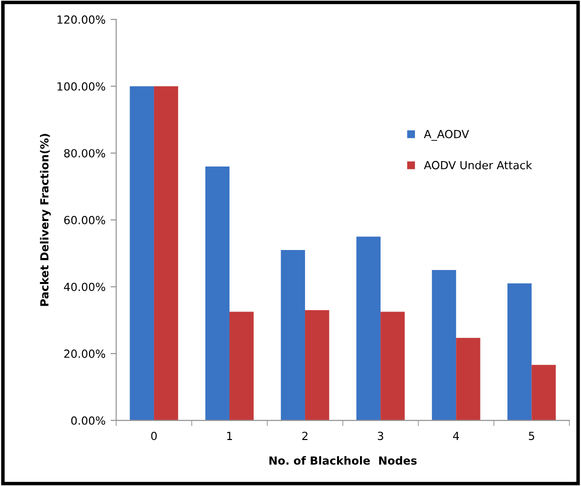 This screenshot has width=581, height=486. Describe the element at coordinates (478, 165) in the screenshot. I see `legend-label: AODV Under Attack` at that location.